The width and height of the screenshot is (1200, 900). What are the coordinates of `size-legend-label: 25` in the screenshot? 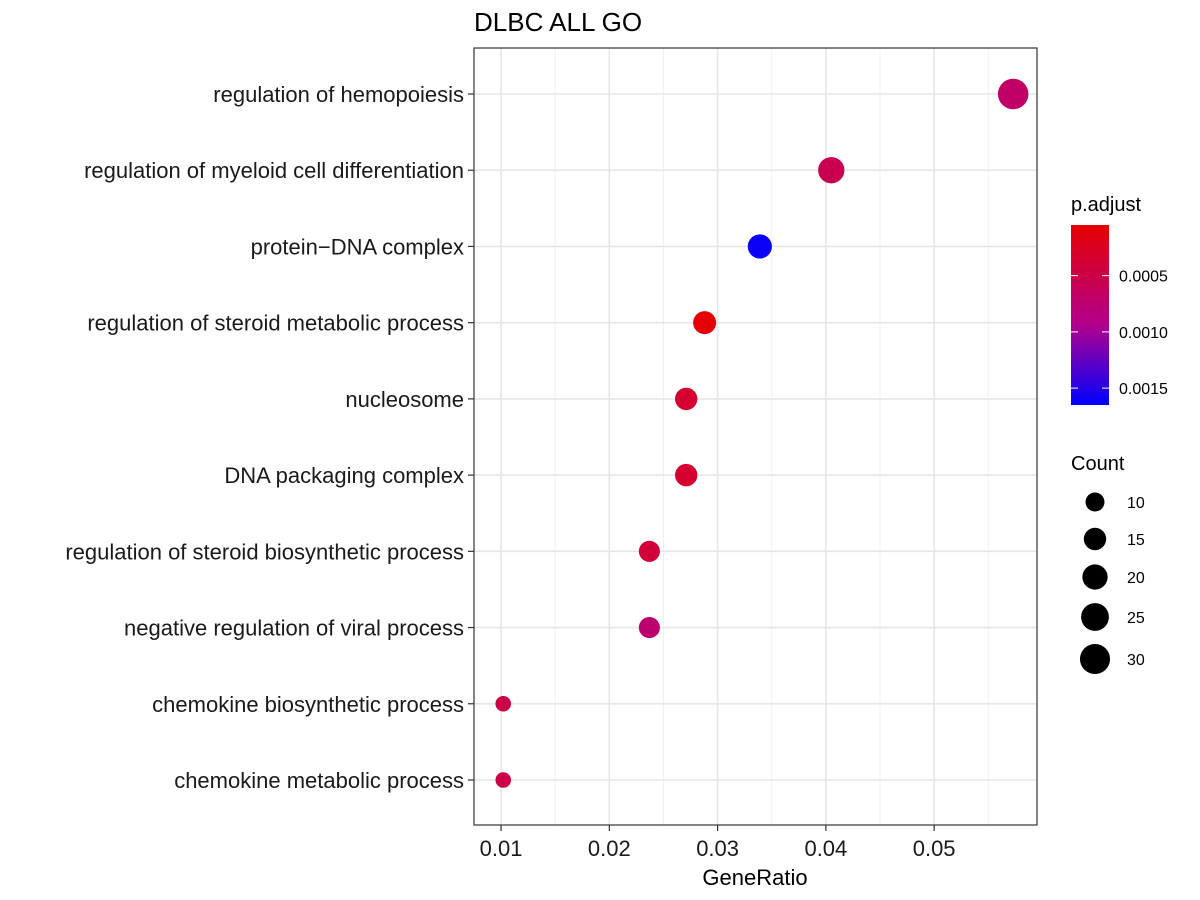 It's located at (1136, 618).